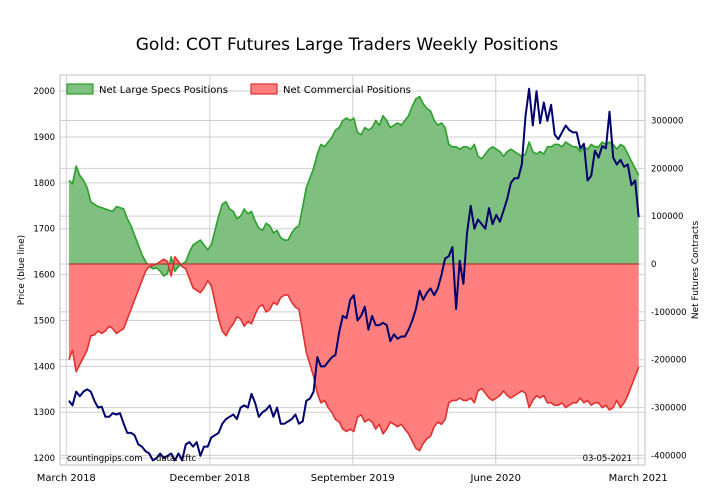 This screenshot has height=504, width=720. Describe the element at coordinates (163, 90) in the screenshot. I see `legend-label-specs: Net Large Specs Positions` at that location.